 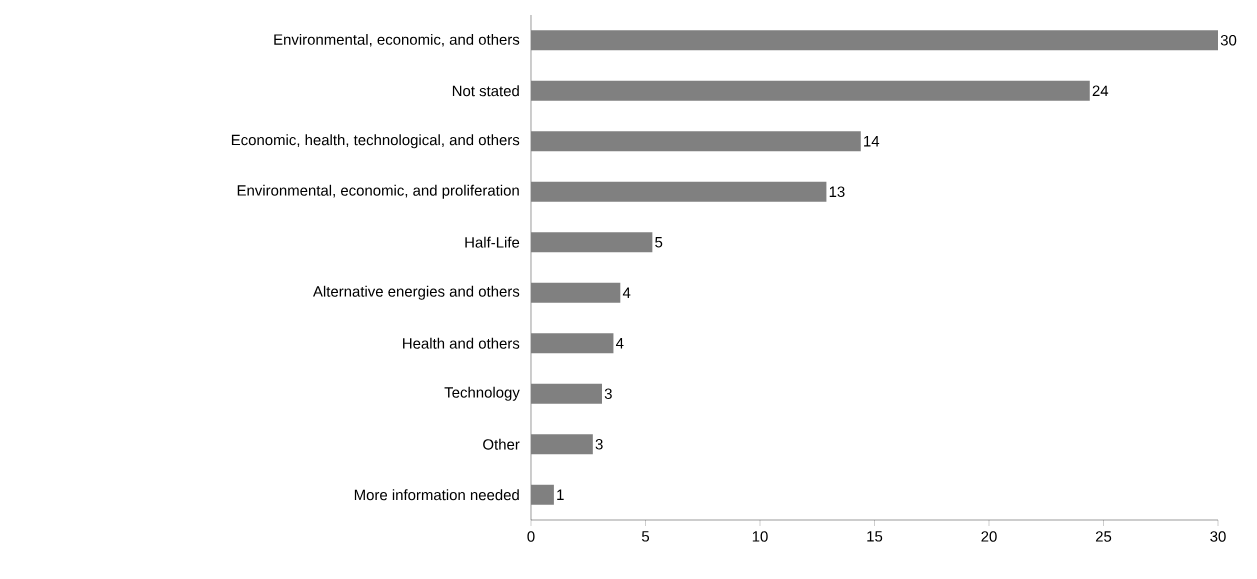 I want to click on x-tick-label: 5, so click(x=645, y=536).